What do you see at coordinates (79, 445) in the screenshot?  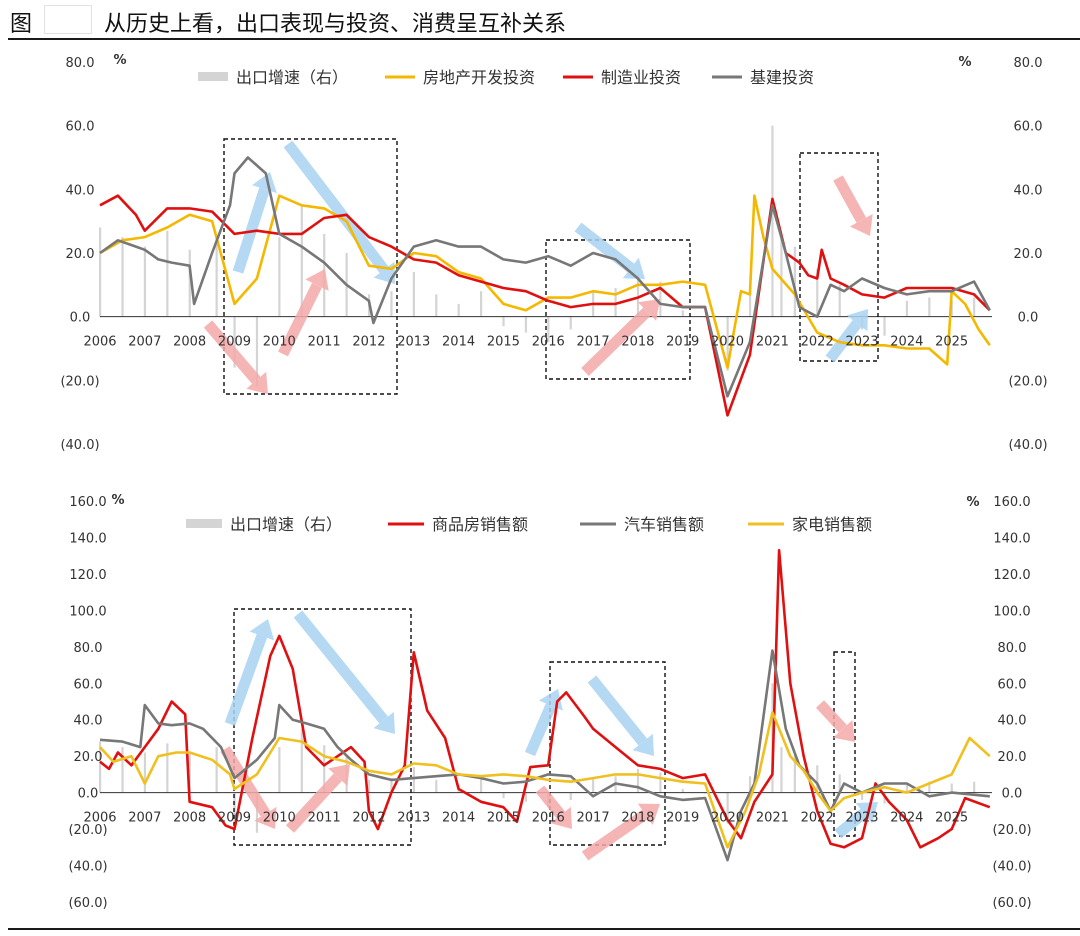 I see `left-axis-tick-label: (40.0)` at bounding box center [79, 445].